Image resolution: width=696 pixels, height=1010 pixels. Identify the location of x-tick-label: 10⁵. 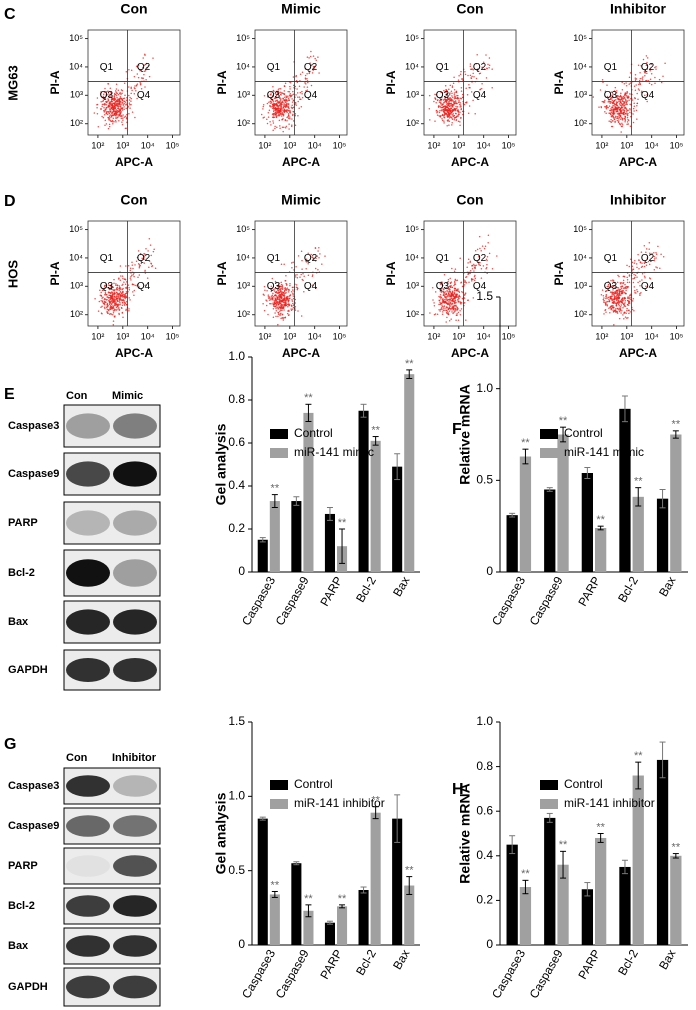
(340, 145).